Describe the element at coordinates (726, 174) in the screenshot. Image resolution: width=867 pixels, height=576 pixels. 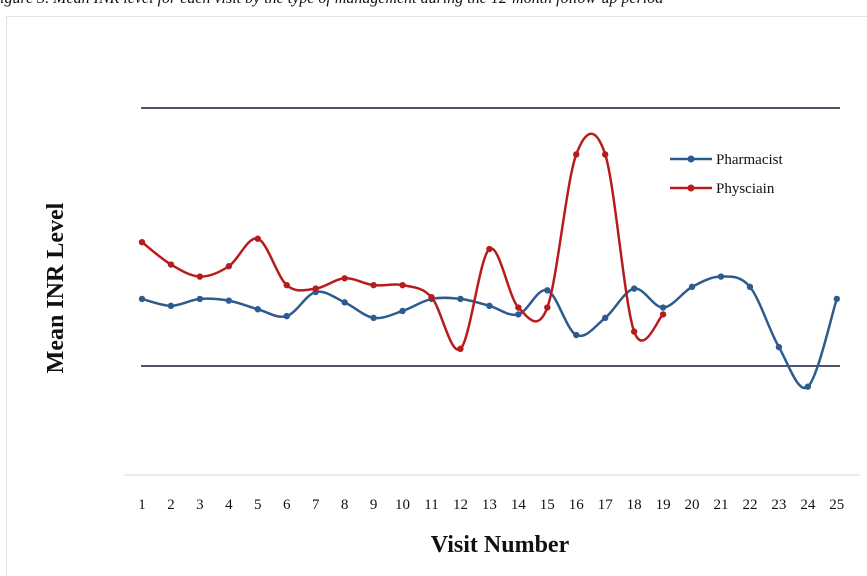
I see `legend: Pharmacist Physciain` at that location.